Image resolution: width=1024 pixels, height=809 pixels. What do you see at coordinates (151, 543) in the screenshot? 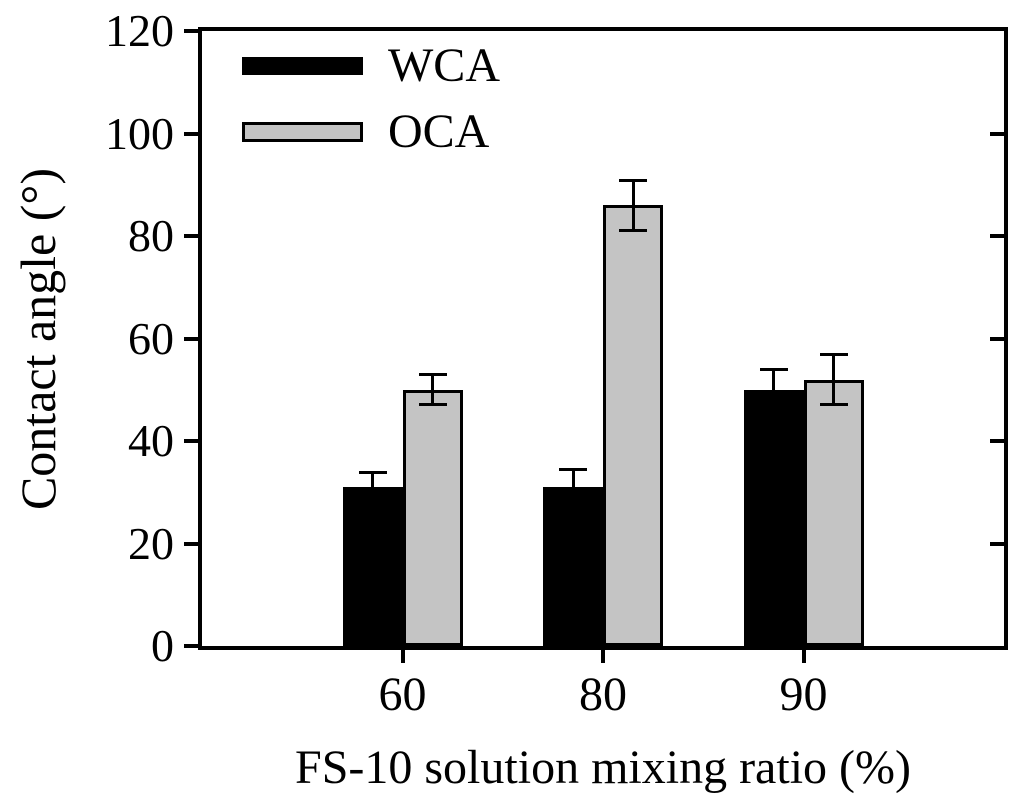
I see `y-tick-label: 20` at bounding box center [151, 543].